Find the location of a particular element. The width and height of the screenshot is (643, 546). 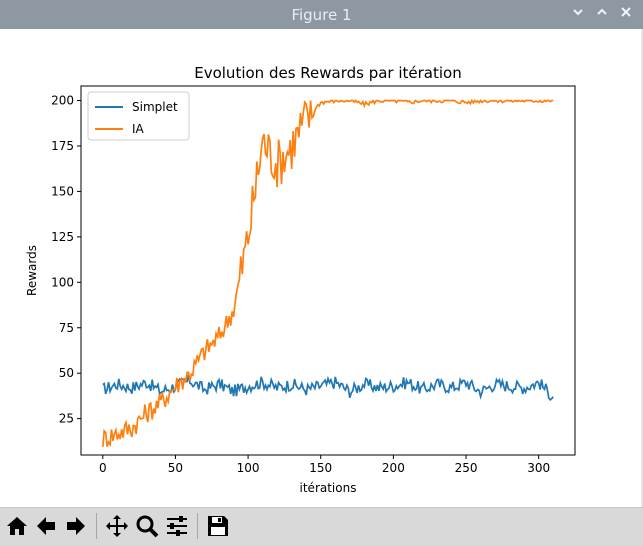

y-tick-label: 25 is located at coordinates (66, 419).